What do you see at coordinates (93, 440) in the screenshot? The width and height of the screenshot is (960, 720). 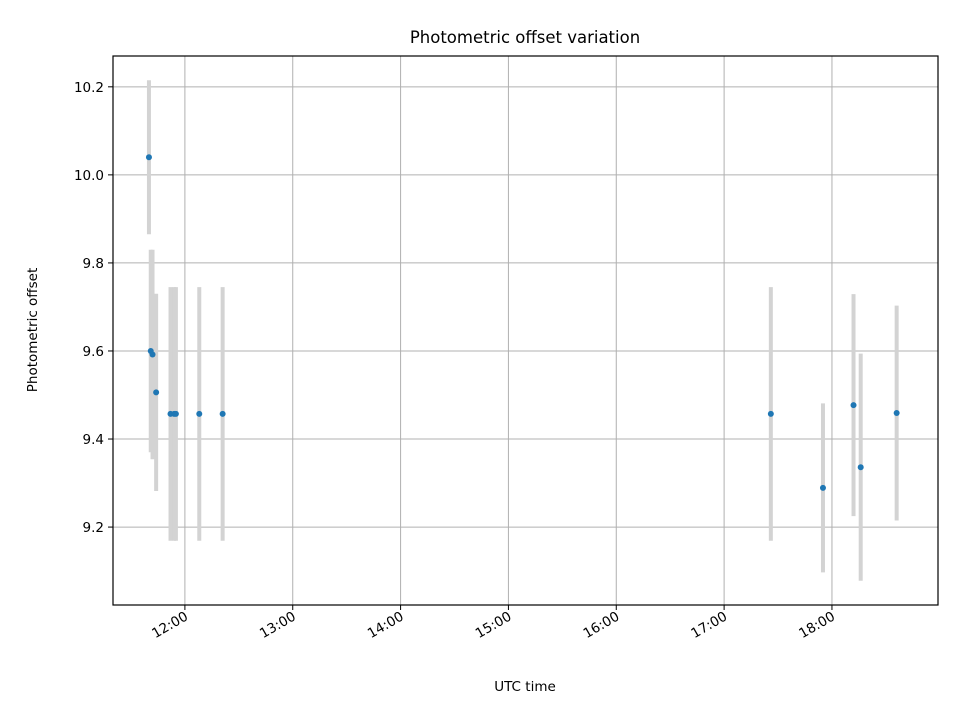 I see `y-tick-label: 9.4` at bounding box center [93, 440].